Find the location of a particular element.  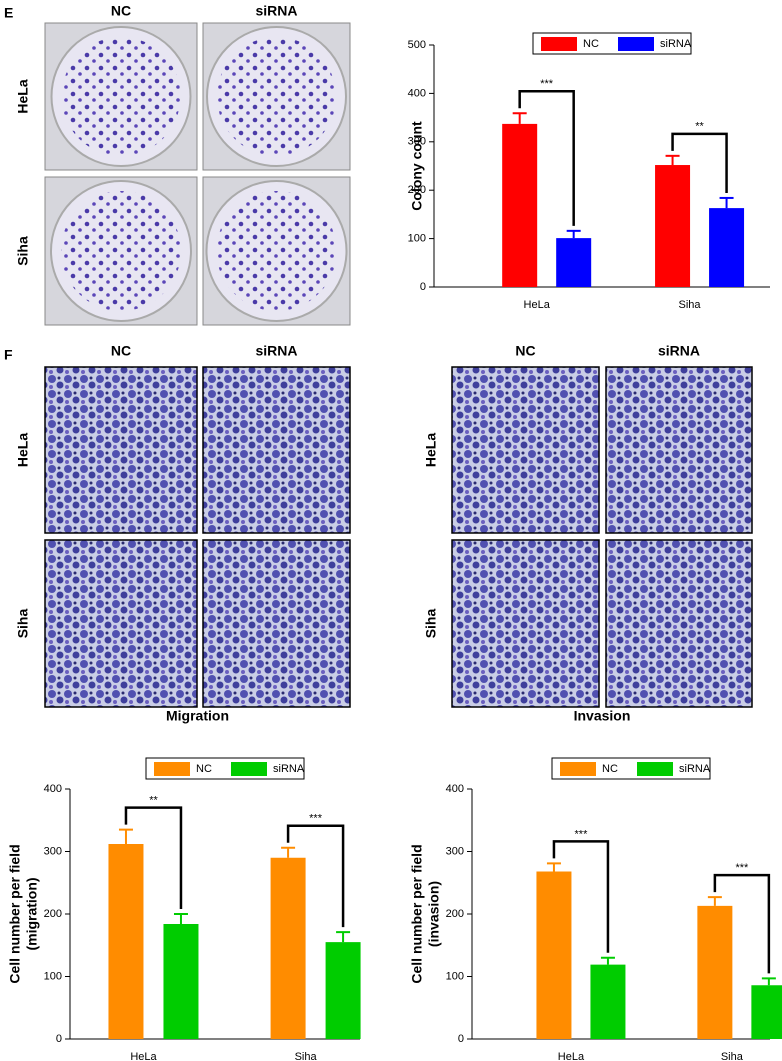

y-axis-label: Colony count is located at coordinates (417, 166).